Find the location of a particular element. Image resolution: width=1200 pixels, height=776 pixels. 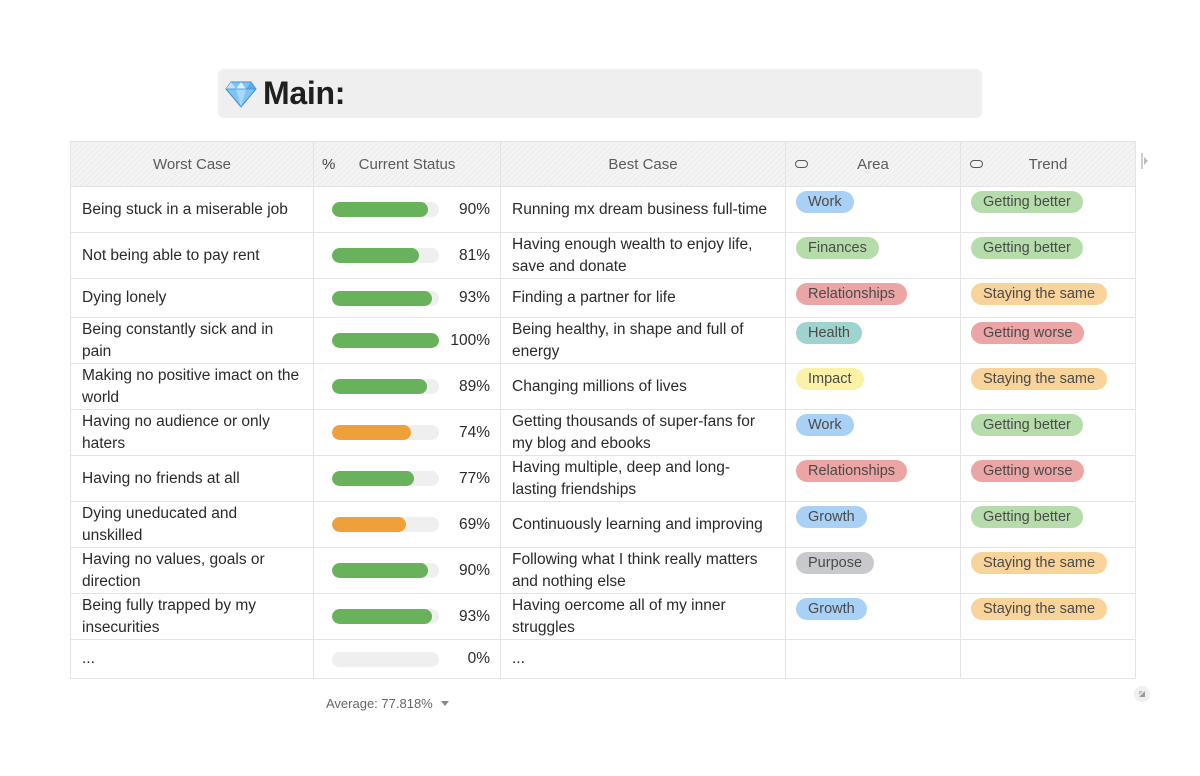

worst-case-text: Having no friends at all is located at coordinates (161, 478).